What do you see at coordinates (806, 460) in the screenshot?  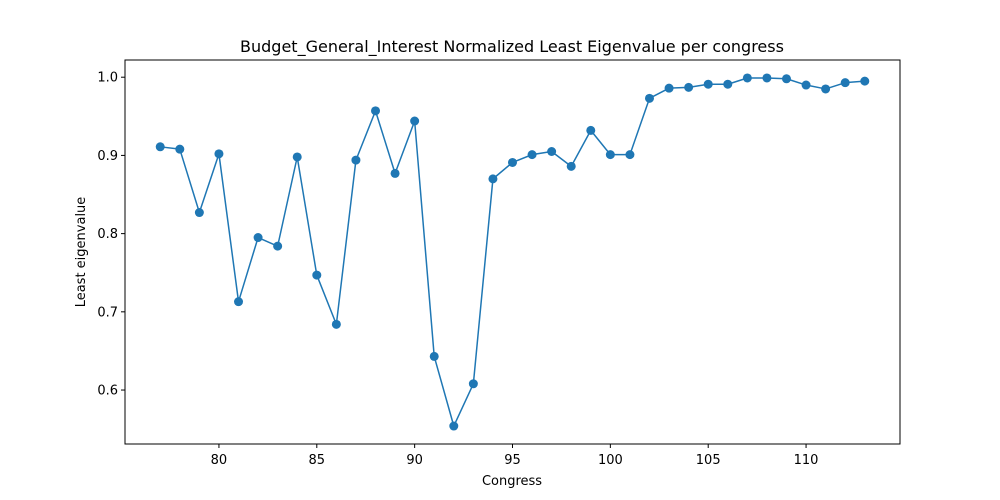 I see `x-tick-label: 110` at bounding box center [806, 460].